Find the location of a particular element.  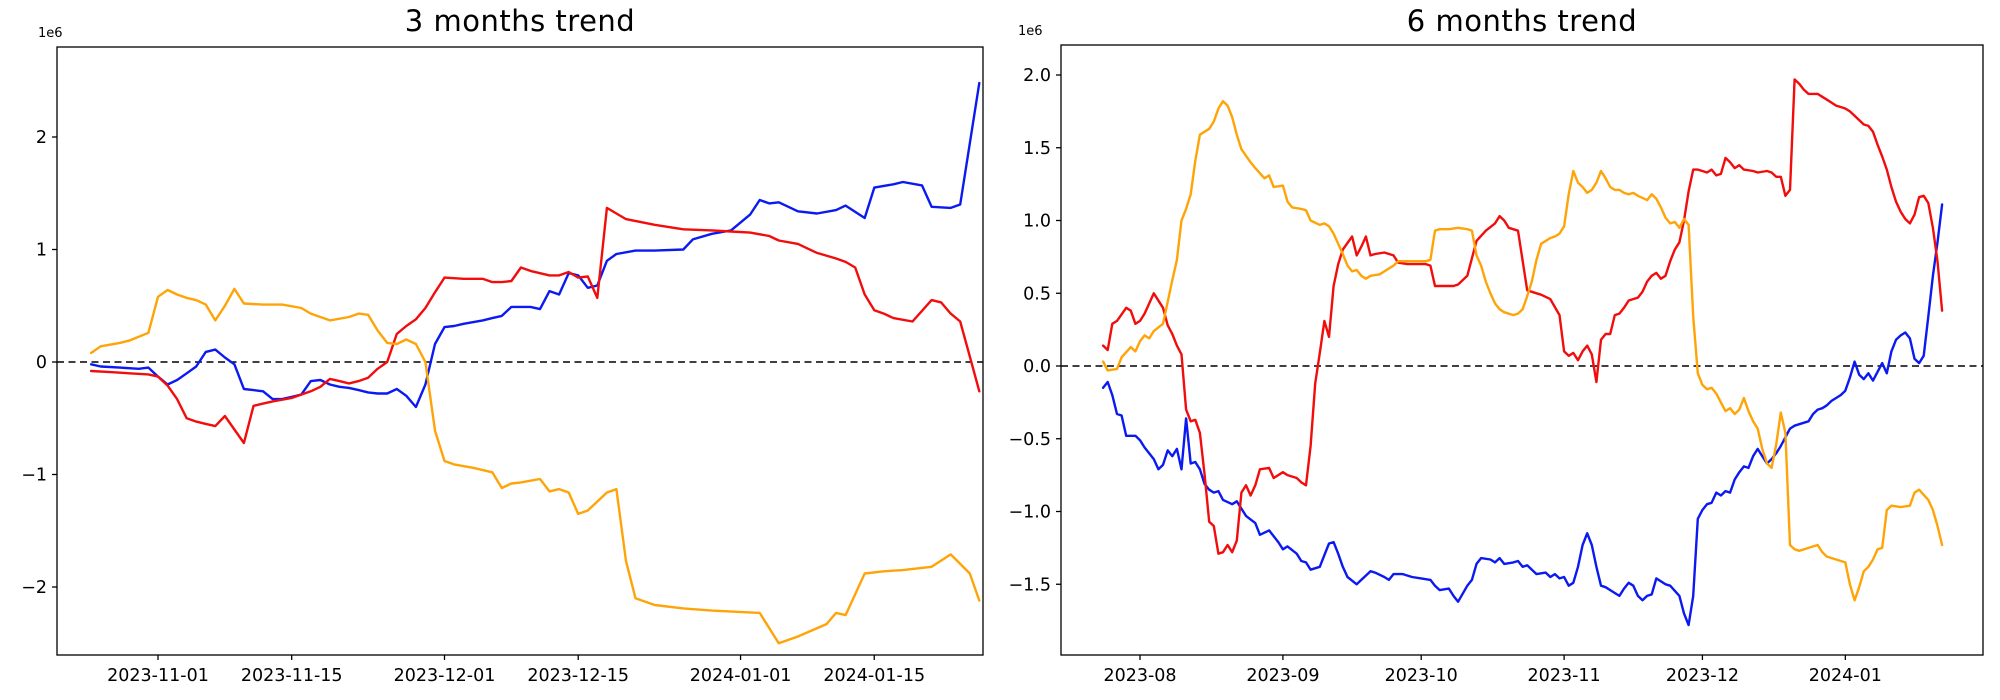

x-tick-label: 2023-11-01 is located at coordinates (158, 676).